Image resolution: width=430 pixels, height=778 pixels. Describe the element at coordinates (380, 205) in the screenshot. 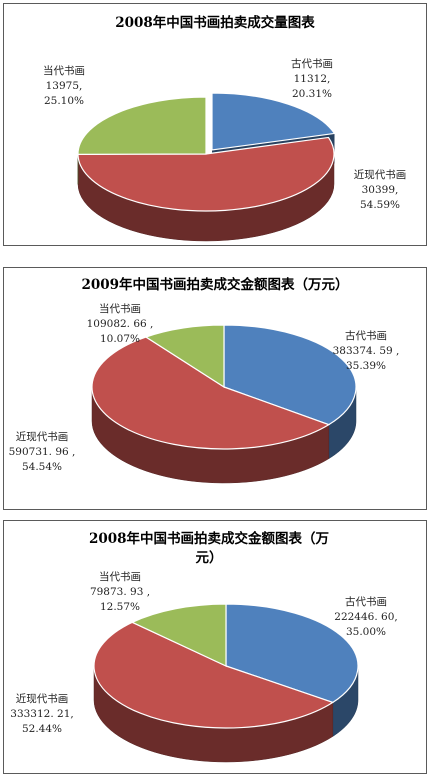

I see `label-modern-percent: 54.59%` at that location.